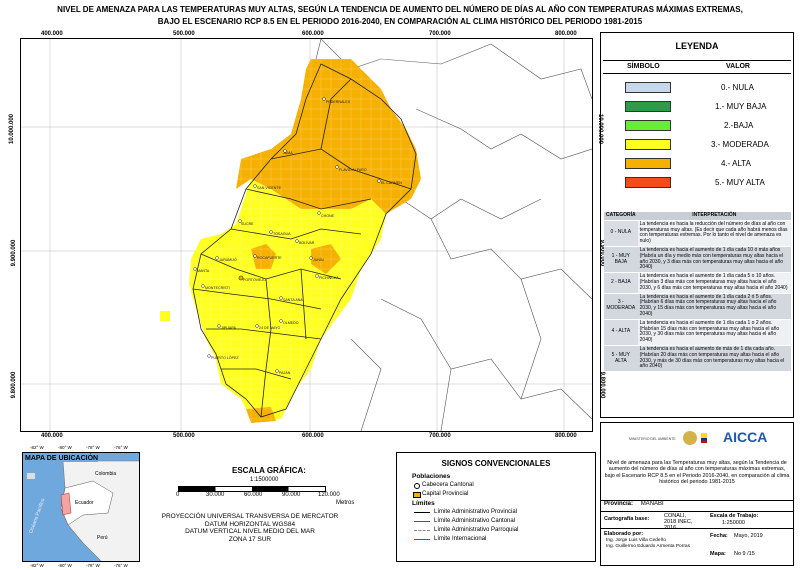  Describe the element at coordinates (621, 332) in the screenshot. I see `interp-cat: 4 - ALTA` at that location.